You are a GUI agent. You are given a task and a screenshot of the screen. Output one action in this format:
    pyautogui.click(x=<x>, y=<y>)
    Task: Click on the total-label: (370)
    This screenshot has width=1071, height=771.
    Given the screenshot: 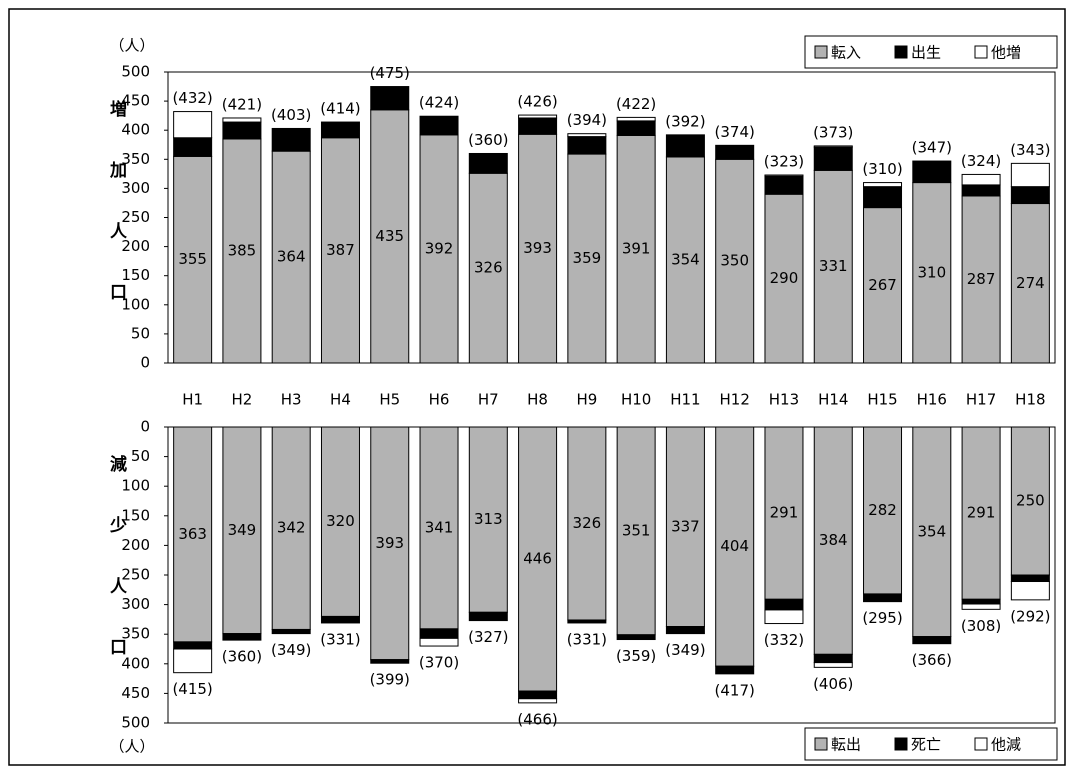 What is the action you would take?
    pyautogui.click(x=439, y=663)
    